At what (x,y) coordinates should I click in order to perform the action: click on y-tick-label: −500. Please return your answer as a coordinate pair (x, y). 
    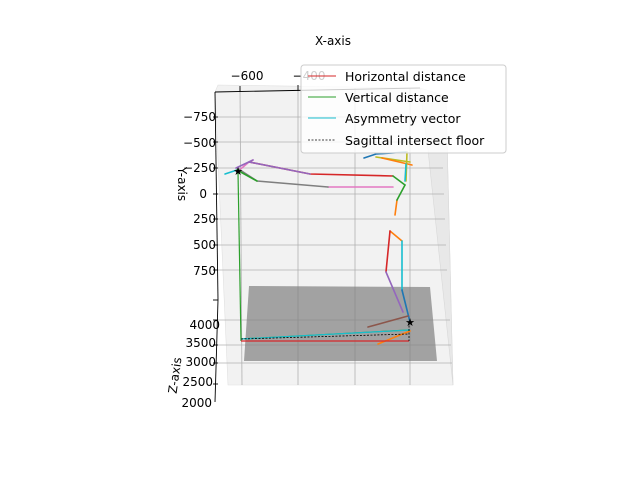
    Looking at the image, I should click on (199, 143).